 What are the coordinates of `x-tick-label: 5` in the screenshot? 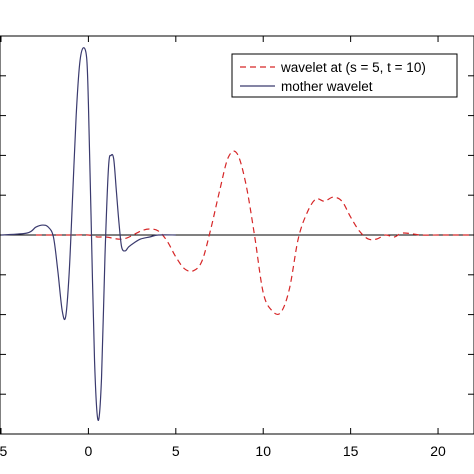 It's located at (176, 451).